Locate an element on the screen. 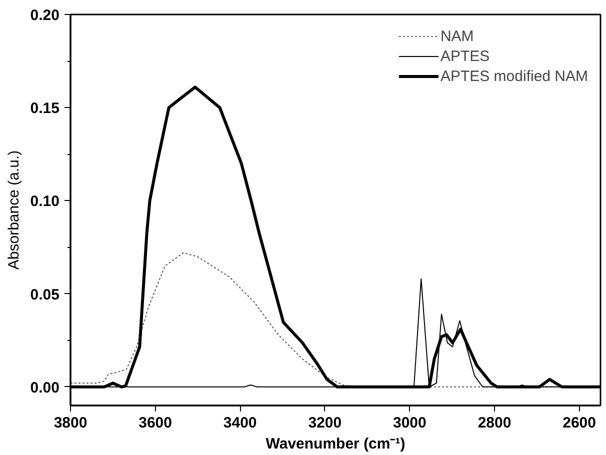 The width and height of the screenshot is (606, 455). y-axis-title: Absorbance (a.u.) is located at coordinates (13, 210).